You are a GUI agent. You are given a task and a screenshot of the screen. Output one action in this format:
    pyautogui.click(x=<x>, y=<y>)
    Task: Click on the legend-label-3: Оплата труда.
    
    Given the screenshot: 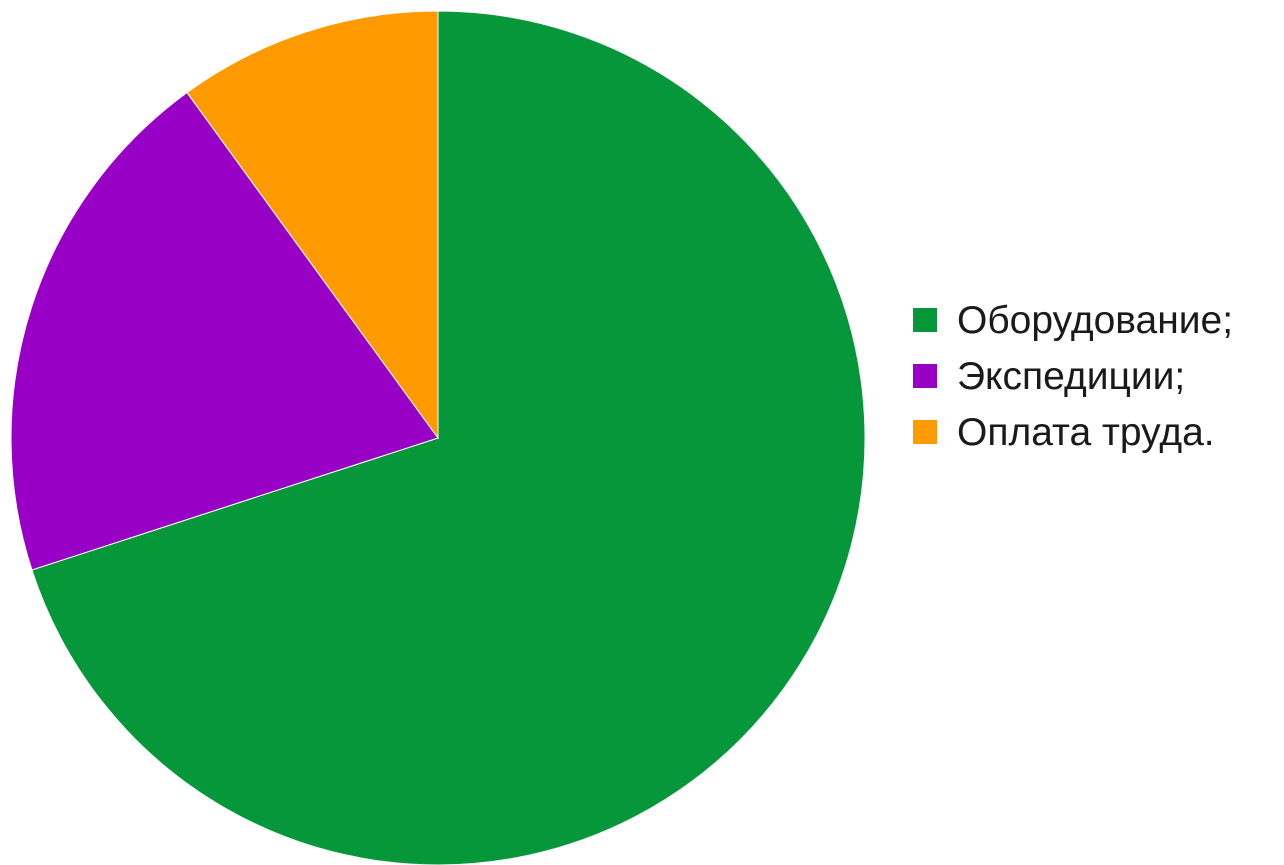 What is the action you would take?
    pyautogui.click(x=1086, y=432)
    